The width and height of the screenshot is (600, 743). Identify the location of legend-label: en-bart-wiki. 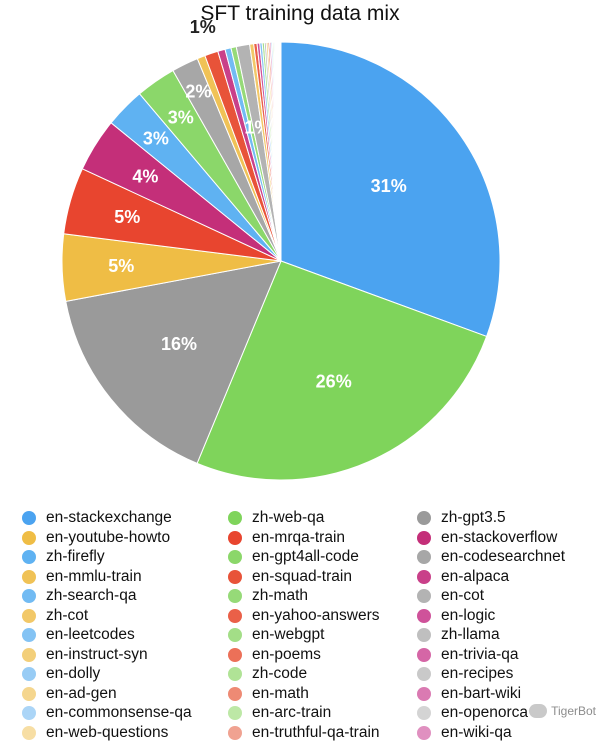
(481, 693).